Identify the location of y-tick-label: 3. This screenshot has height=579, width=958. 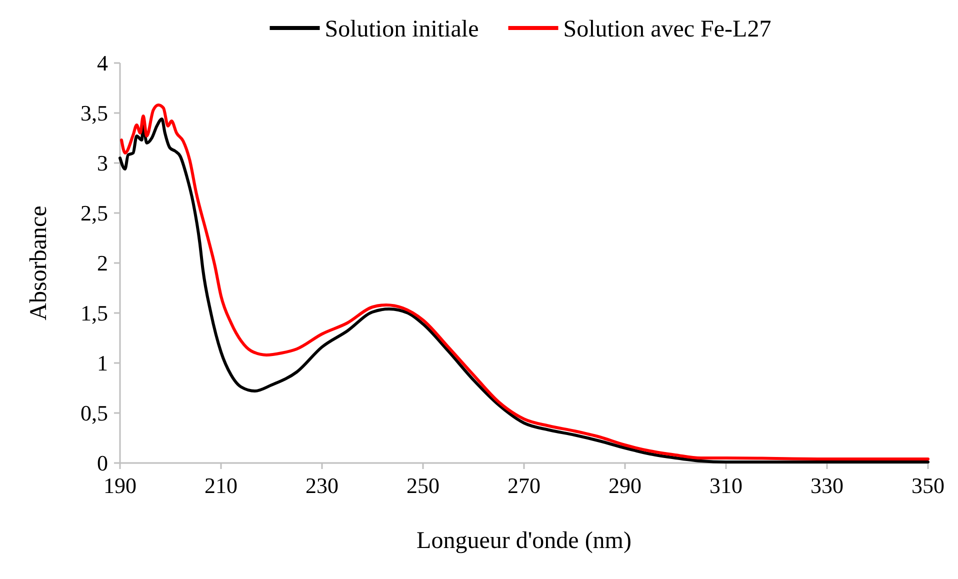
(102, 163).